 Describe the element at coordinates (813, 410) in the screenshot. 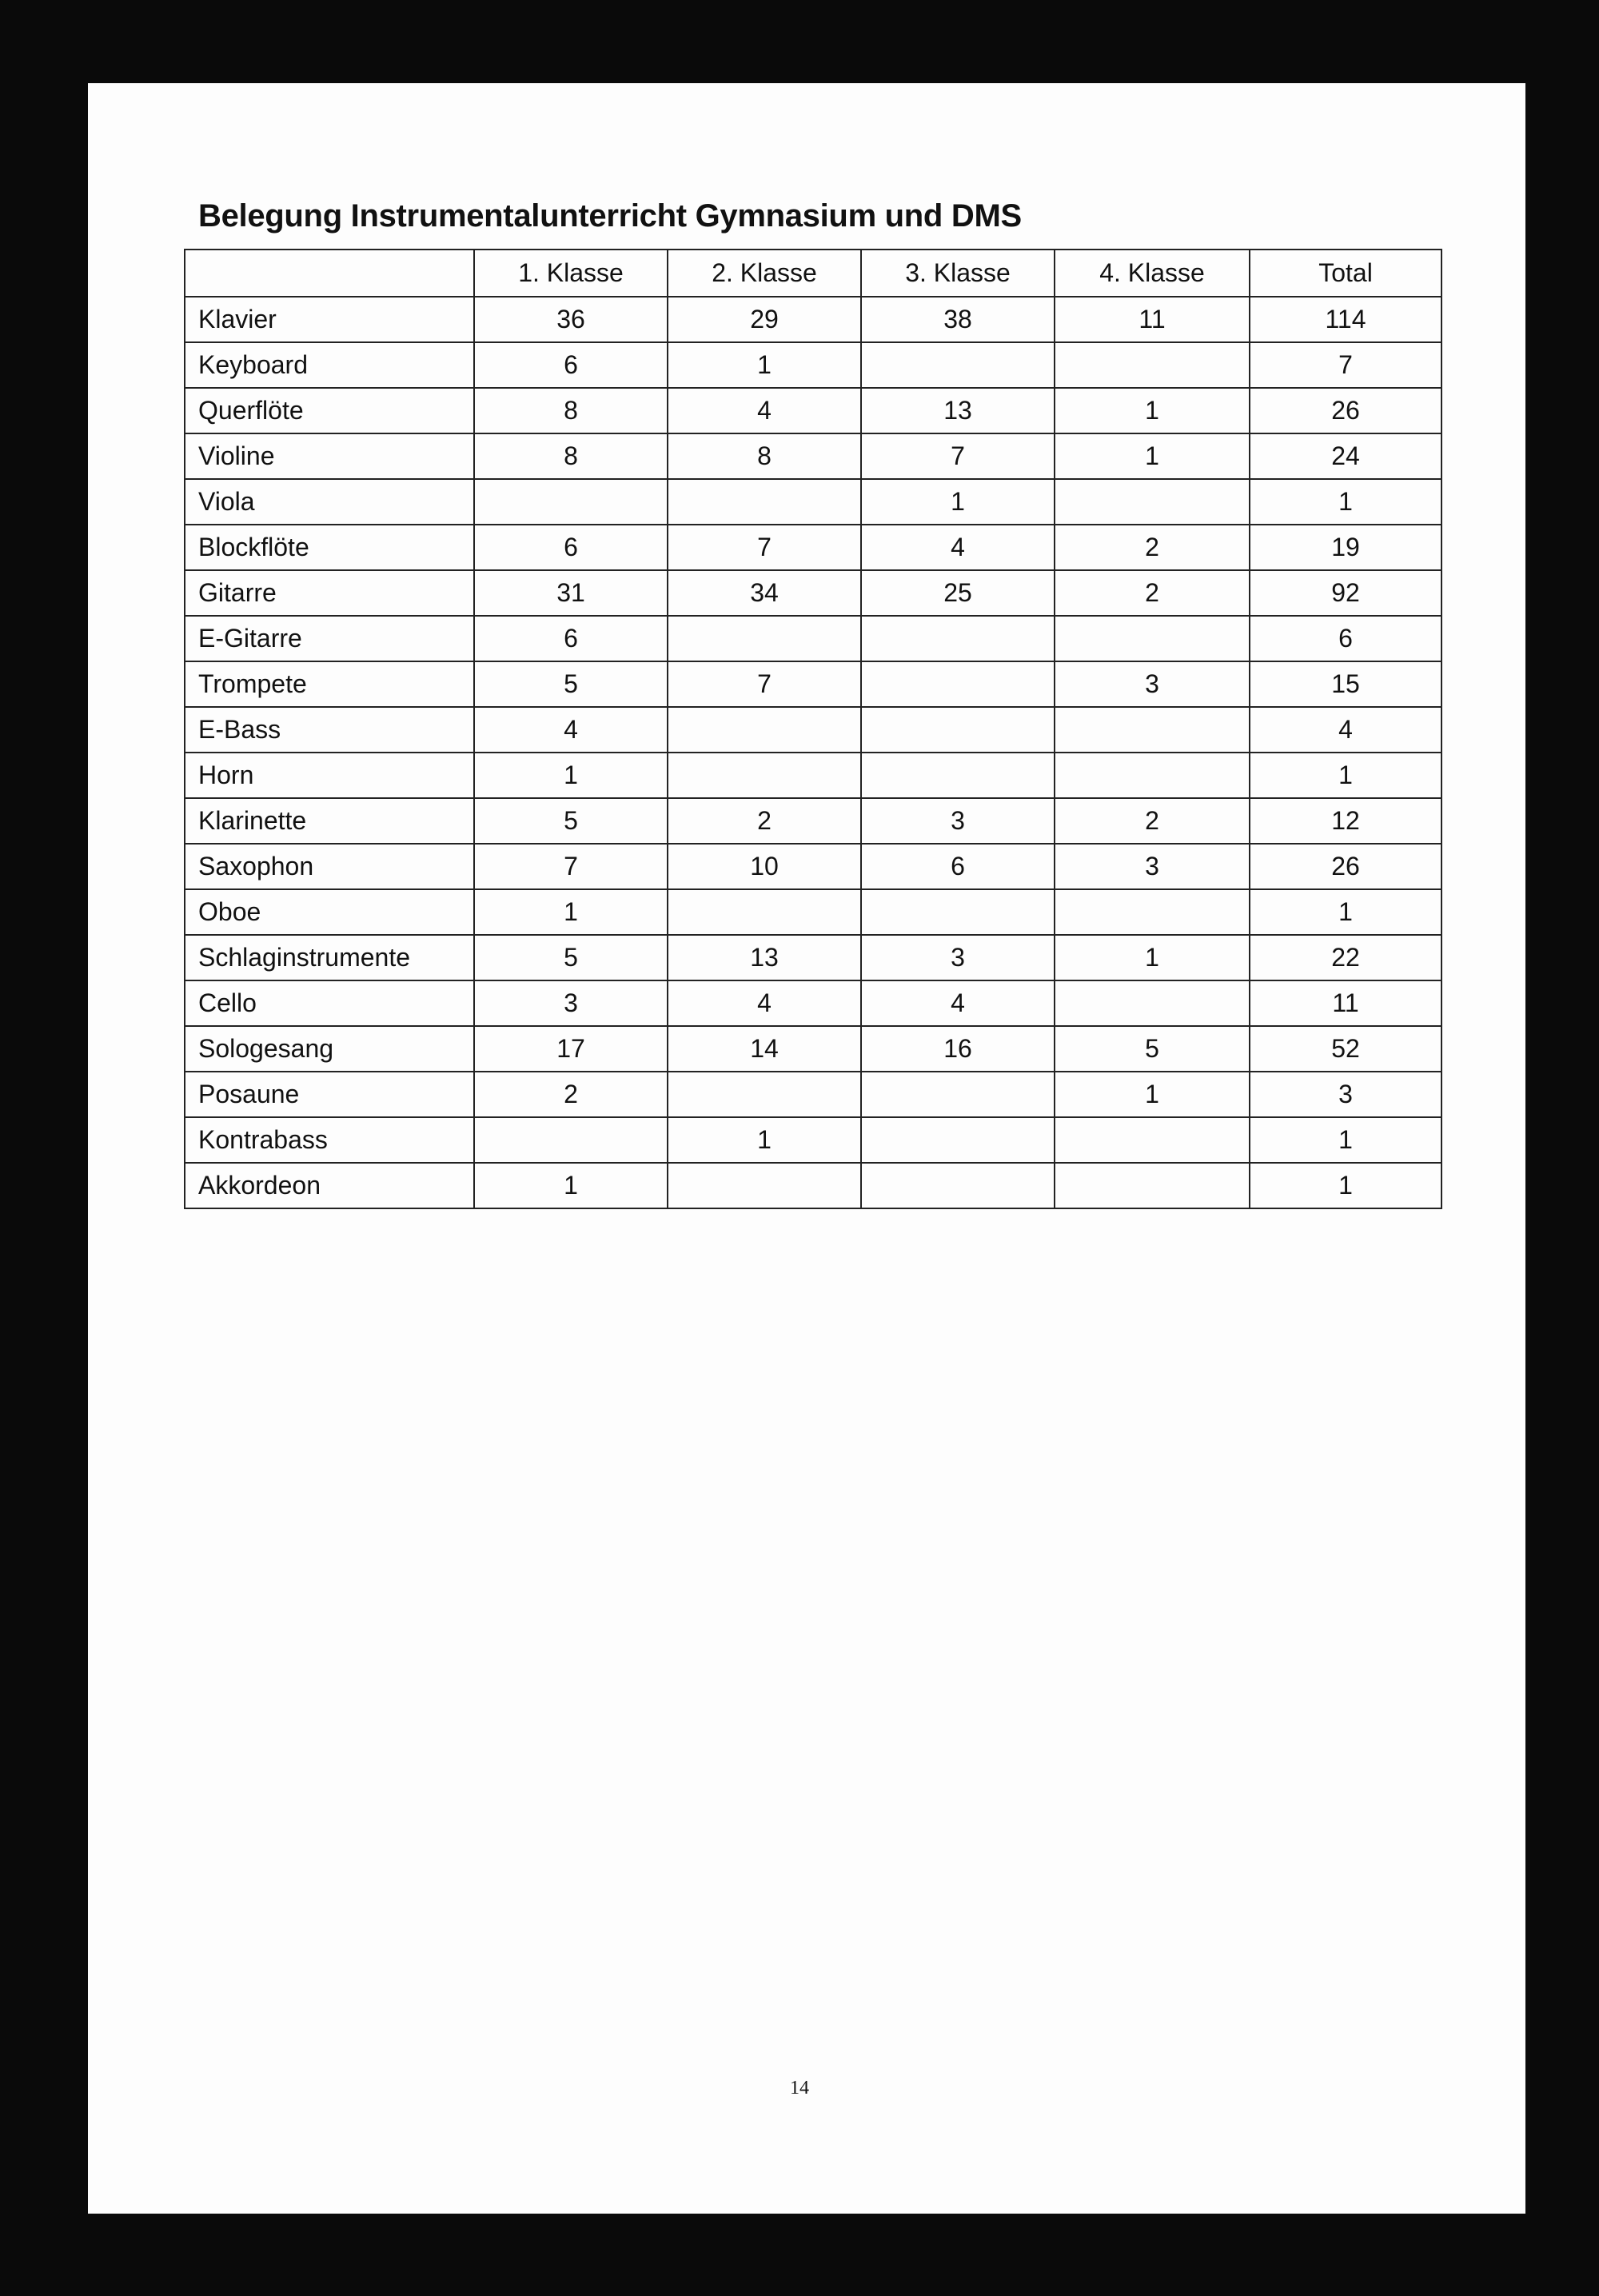

I see `table-row: Querflöte 8 4 13 1 26` at that location.